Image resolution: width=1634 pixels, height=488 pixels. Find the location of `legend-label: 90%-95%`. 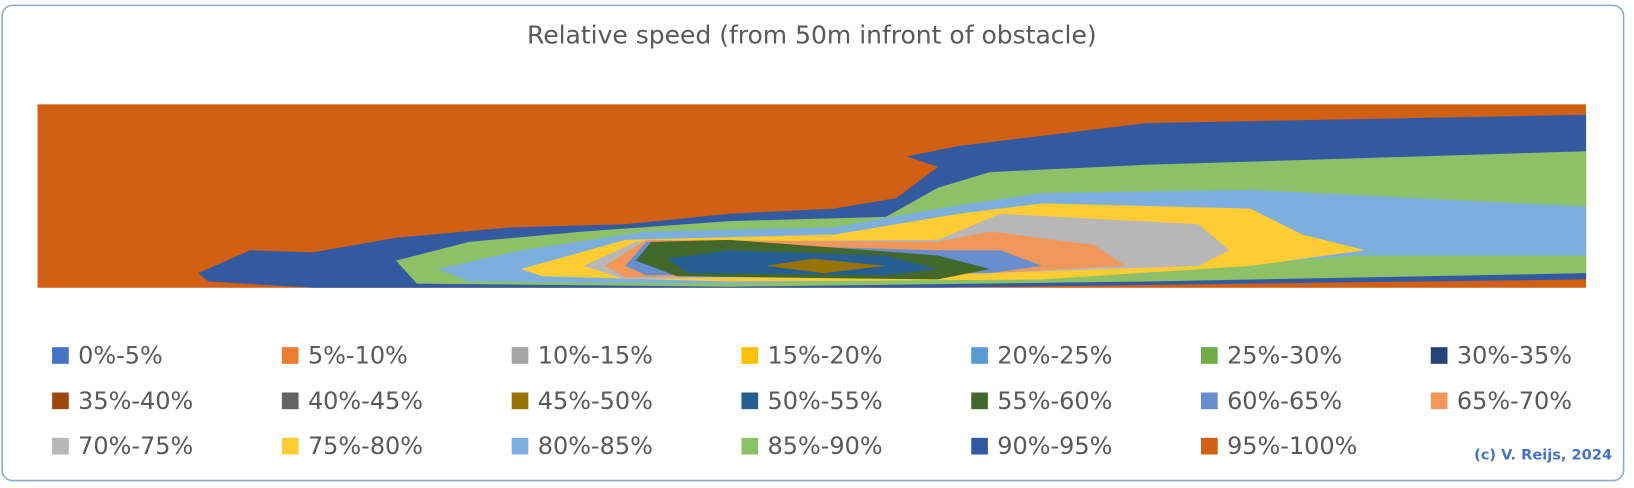

legend-label: 90%-95% is located at coordinates (1054, 446).